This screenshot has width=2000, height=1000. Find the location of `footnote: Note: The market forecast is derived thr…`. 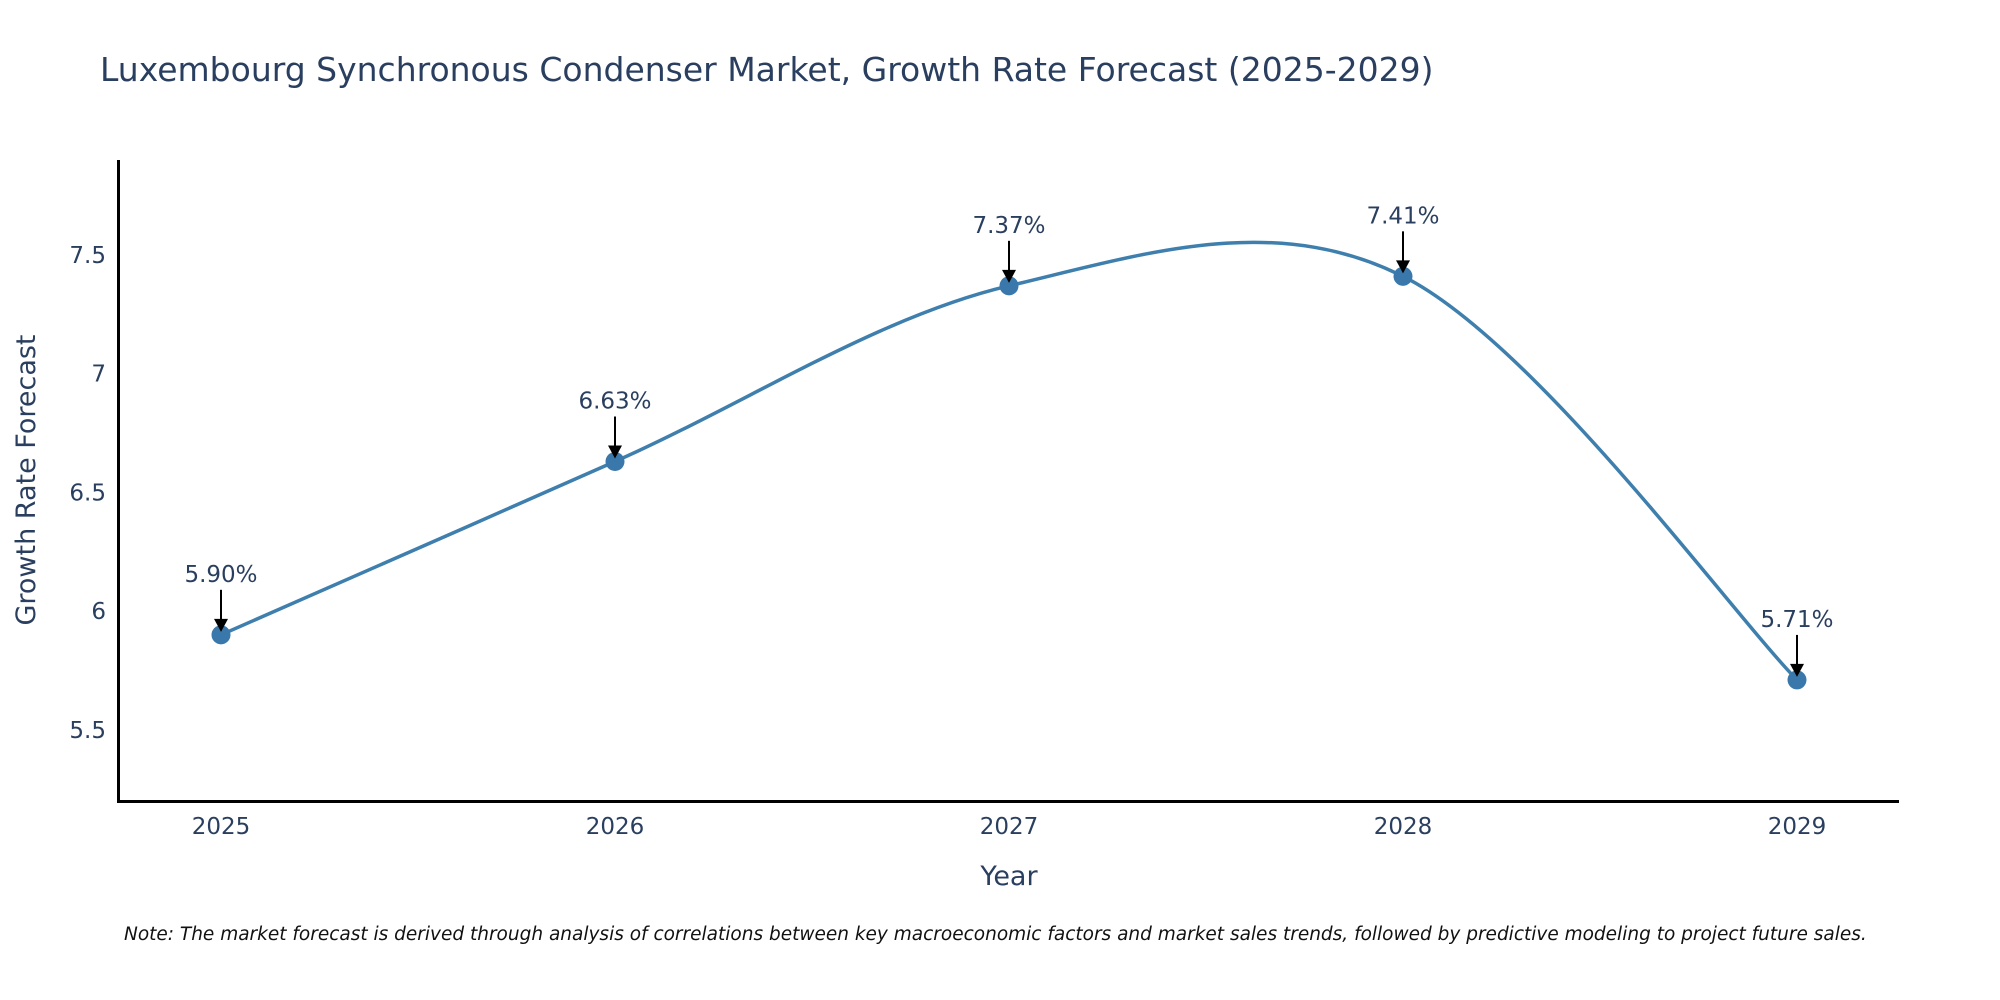

footnote: Note: The market forecast is derived thr… is located at coordinates (995, 934).